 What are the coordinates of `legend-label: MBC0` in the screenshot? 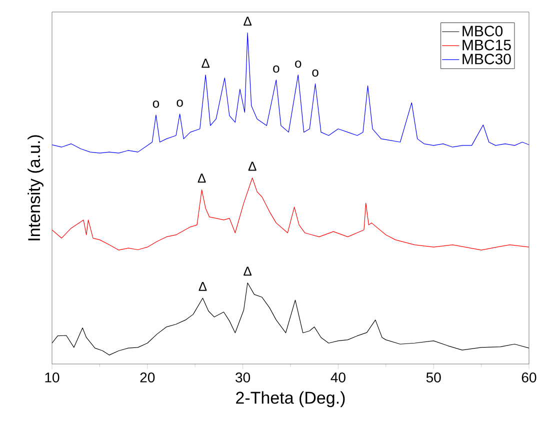 It's located at (482, 31).